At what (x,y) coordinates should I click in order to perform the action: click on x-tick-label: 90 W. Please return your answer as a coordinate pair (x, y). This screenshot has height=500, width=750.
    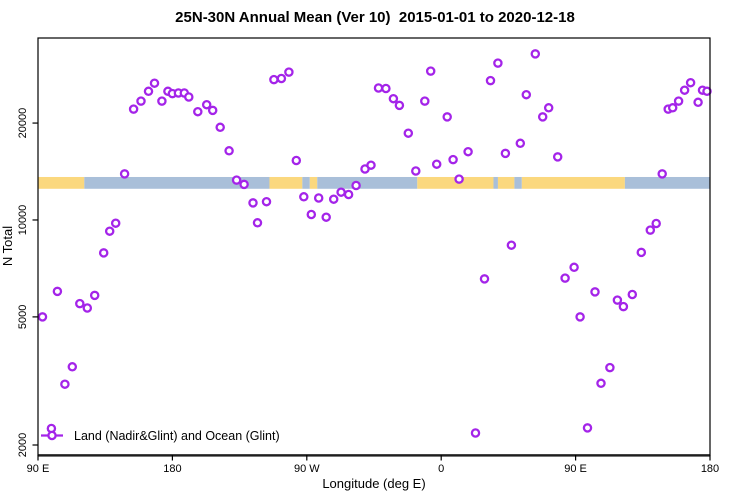
    Looking at the image, I should click on (307, 469).